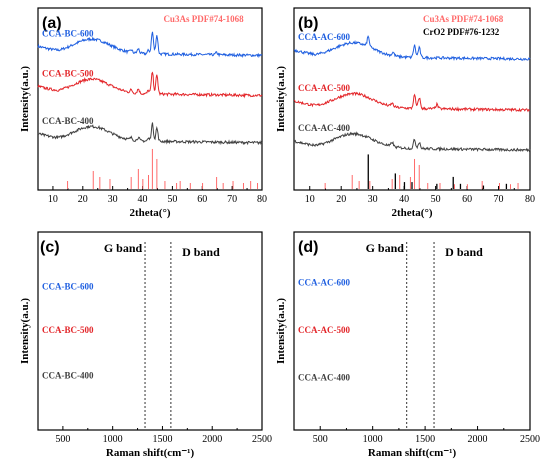 This screenshot has height=463, width=550. I want to click on panel-label: (a), so click(52, 23).